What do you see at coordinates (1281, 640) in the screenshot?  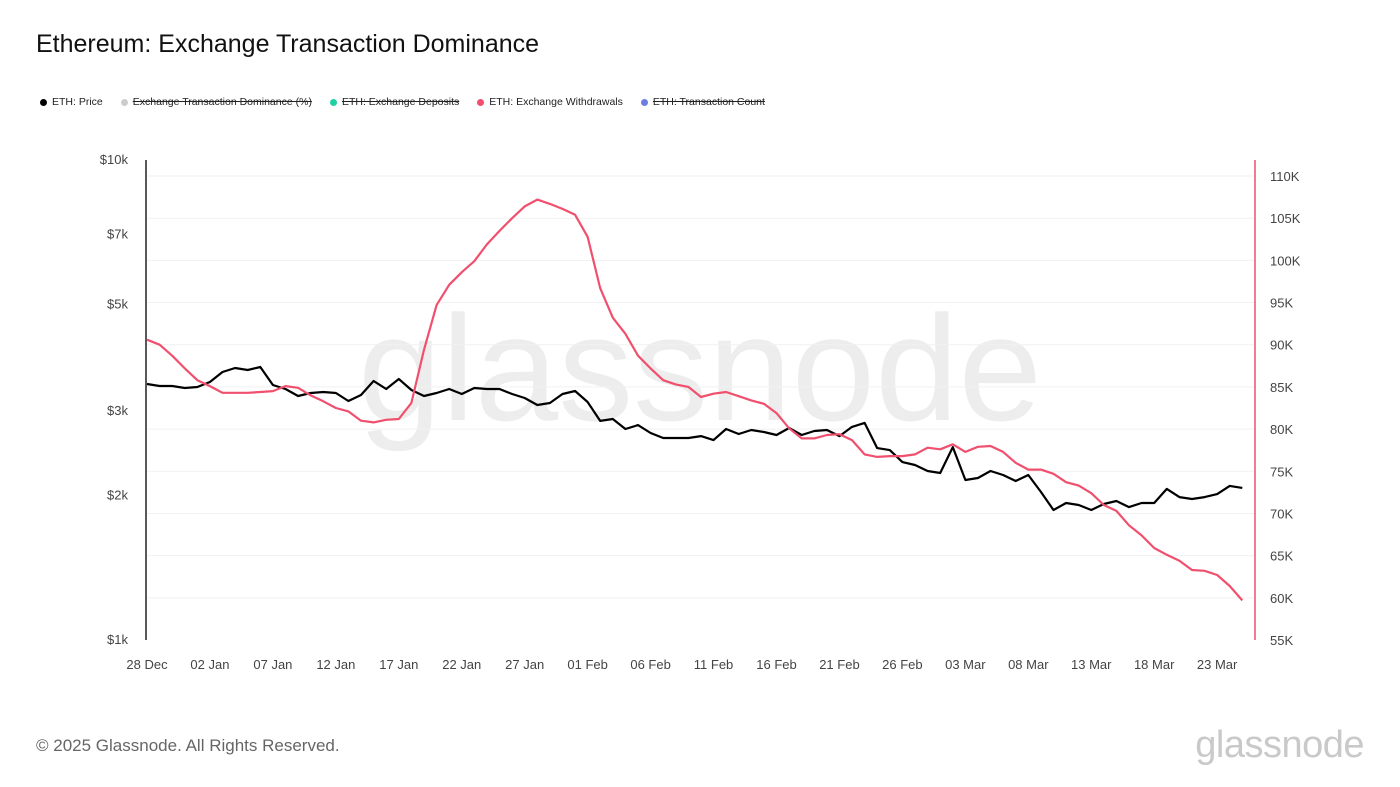 I see `y-right-tick-label: 55K` at bounding box center [1281, 640].